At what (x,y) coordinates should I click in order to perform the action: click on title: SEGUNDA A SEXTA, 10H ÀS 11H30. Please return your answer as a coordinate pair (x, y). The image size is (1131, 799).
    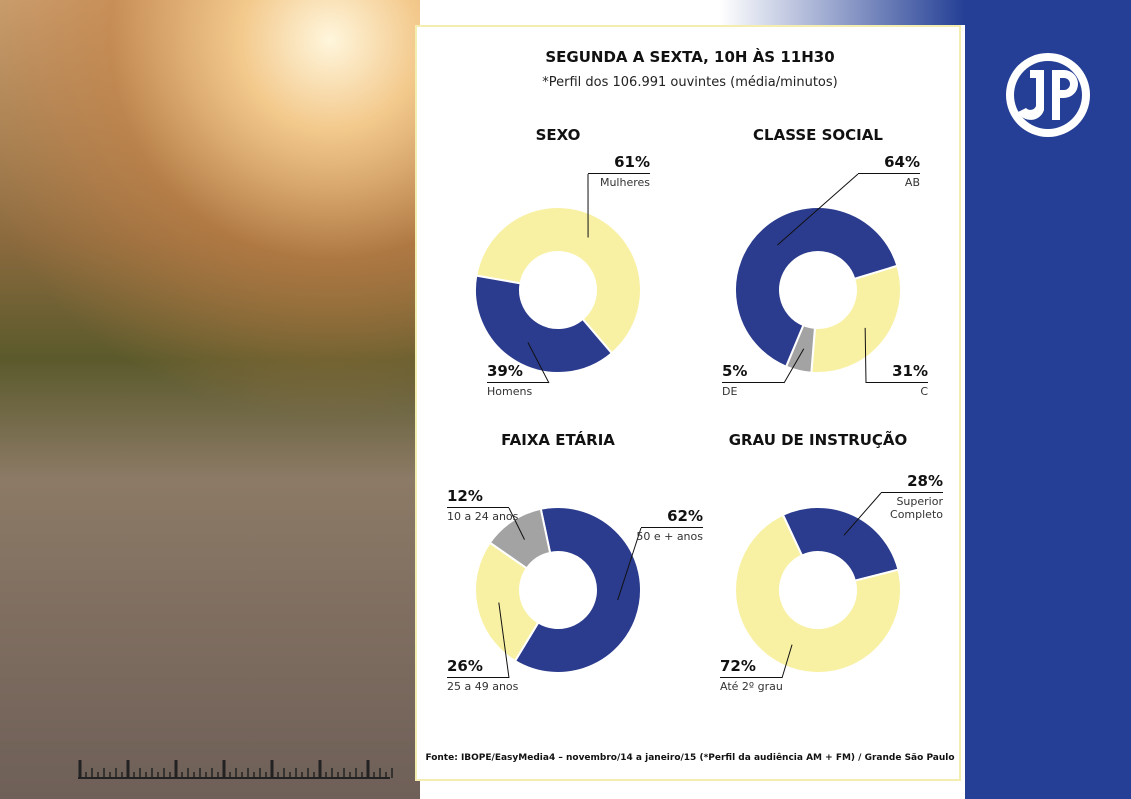
    Looking at the image, I should click on (689, 56).